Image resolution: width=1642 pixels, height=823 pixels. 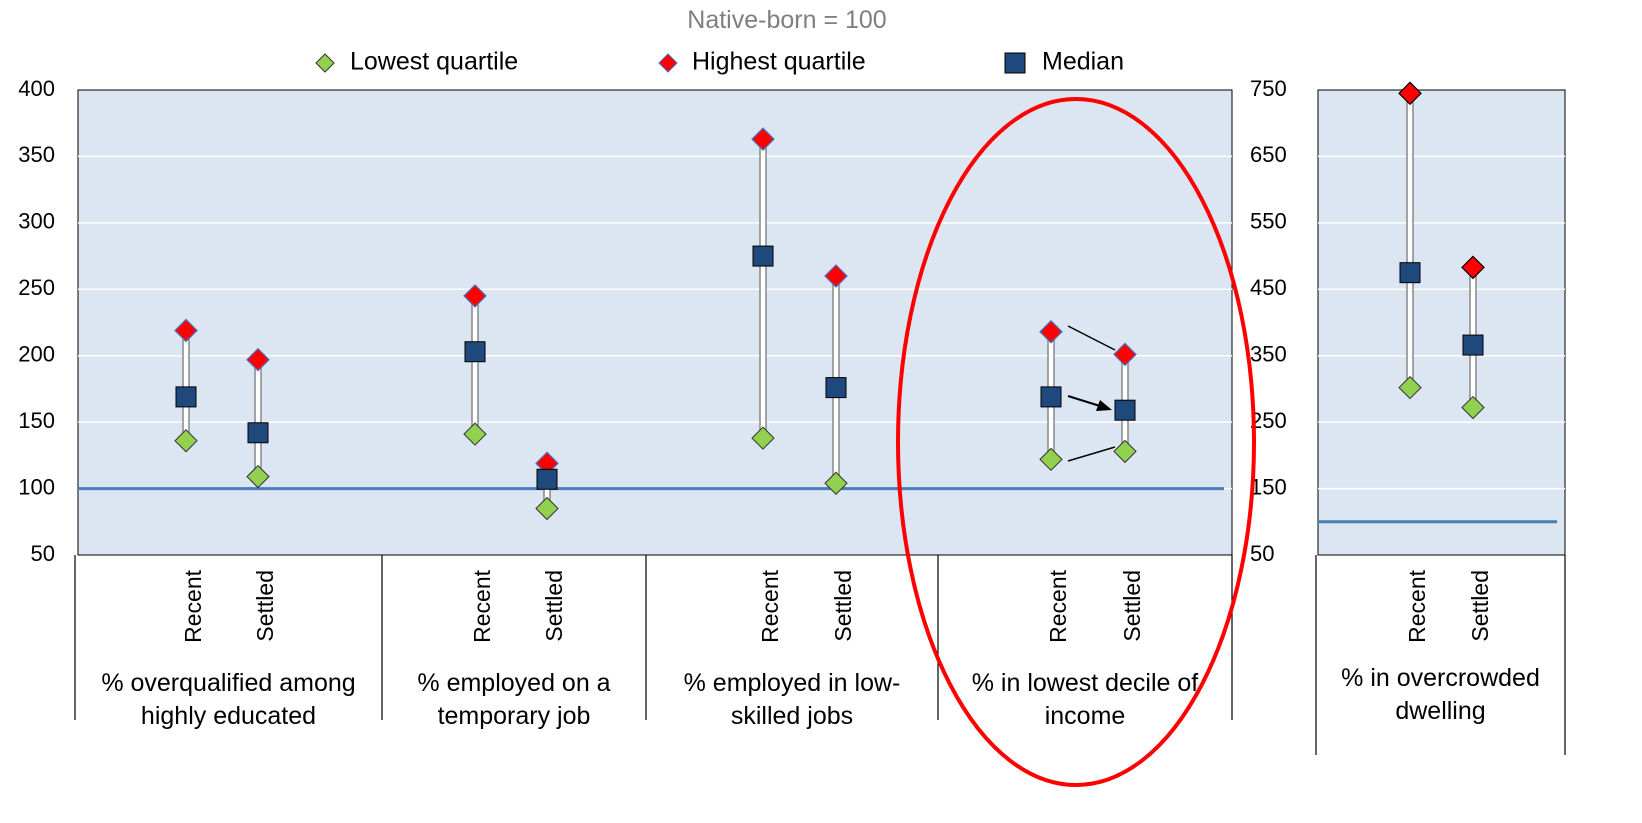 I want to click on legend-label: Highest quartile, so click(x=779, y=62).